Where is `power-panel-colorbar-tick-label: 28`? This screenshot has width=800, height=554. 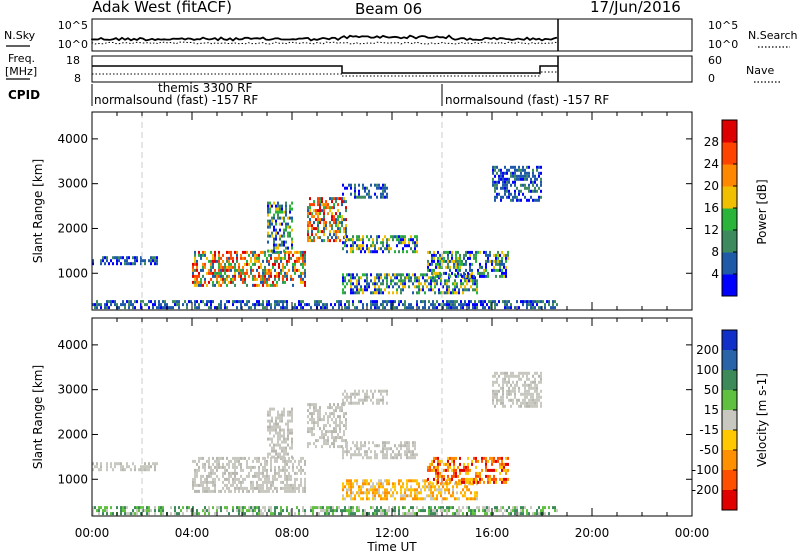
power-panel-colorbar-tick-label: 28 is located at coordinates (711, 142).